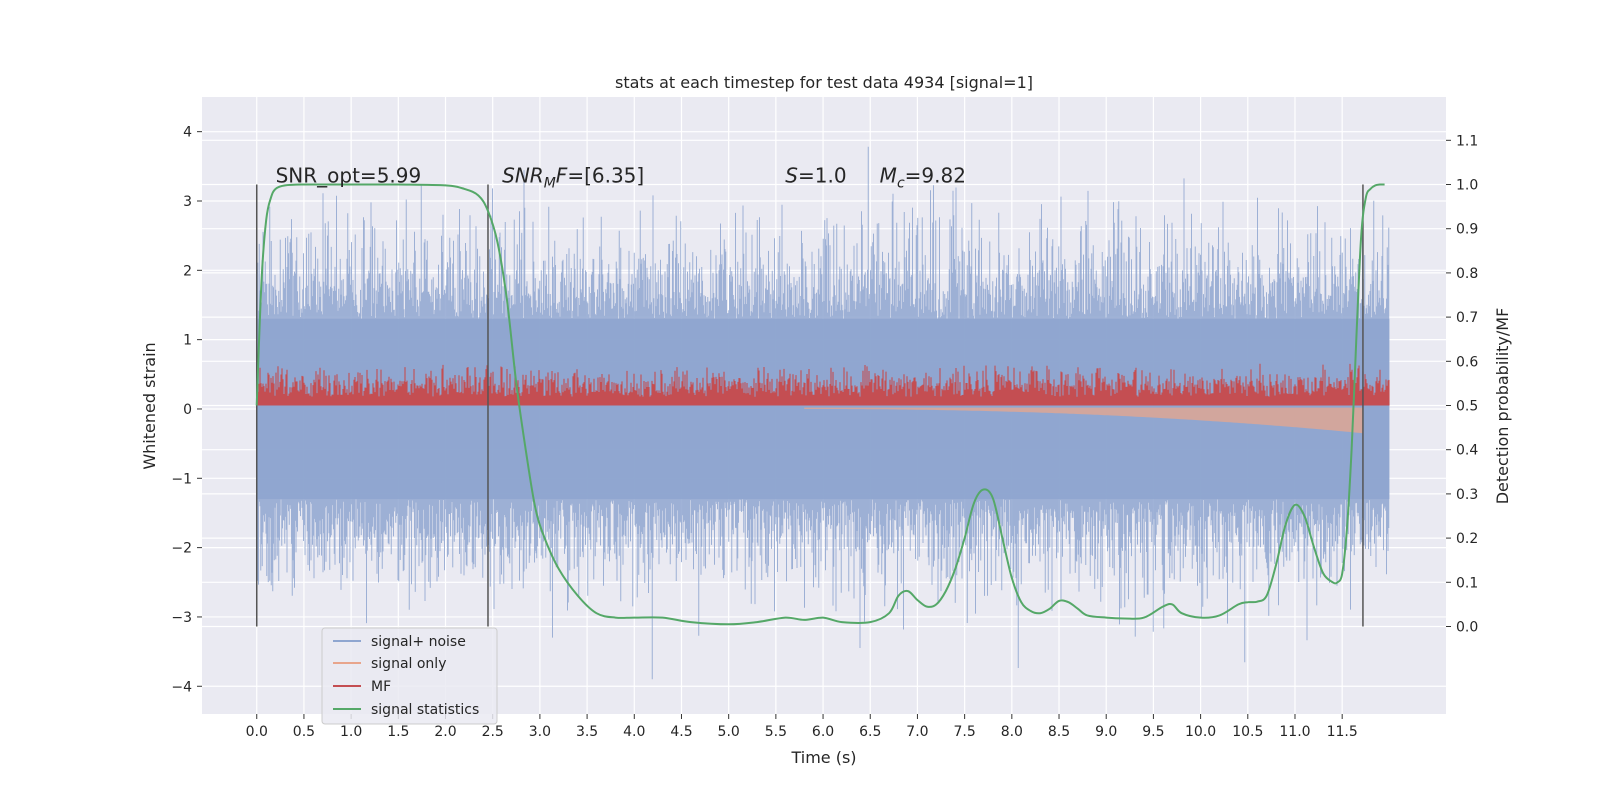 This screenshot has height=800, width=1600. What do you see at coordinates (1012, 732) in the screenshot?
I see `x-tick-label-16: 8.0` at bounding box center [1012, 732].